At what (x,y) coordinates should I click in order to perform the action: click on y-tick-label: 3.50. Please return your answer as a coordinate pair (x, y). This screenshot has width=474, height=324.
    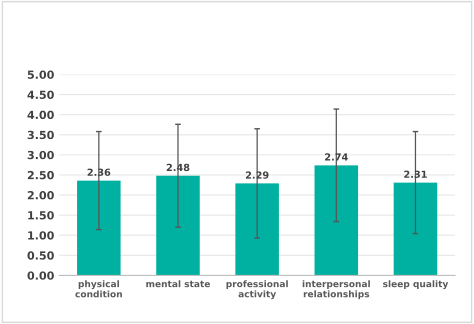
    Looking at the image, I should click on (41, 135).